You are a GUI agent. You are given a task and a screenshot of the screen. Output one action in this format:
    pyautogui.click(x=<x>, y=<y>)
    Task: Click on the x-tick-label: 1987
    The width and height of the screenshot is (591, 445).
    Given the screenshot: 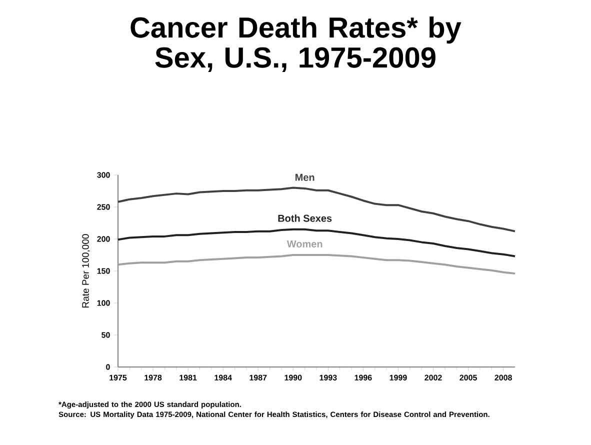 What is the action you would take?
    pyautogui.click(x=258, y=377)
    